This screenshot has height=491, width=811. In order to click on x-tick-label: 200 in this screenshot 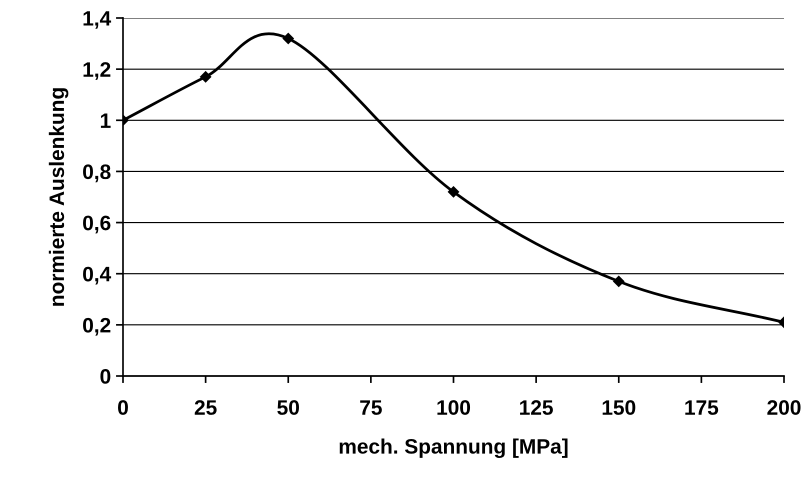, I will do `click(784, 407)`.